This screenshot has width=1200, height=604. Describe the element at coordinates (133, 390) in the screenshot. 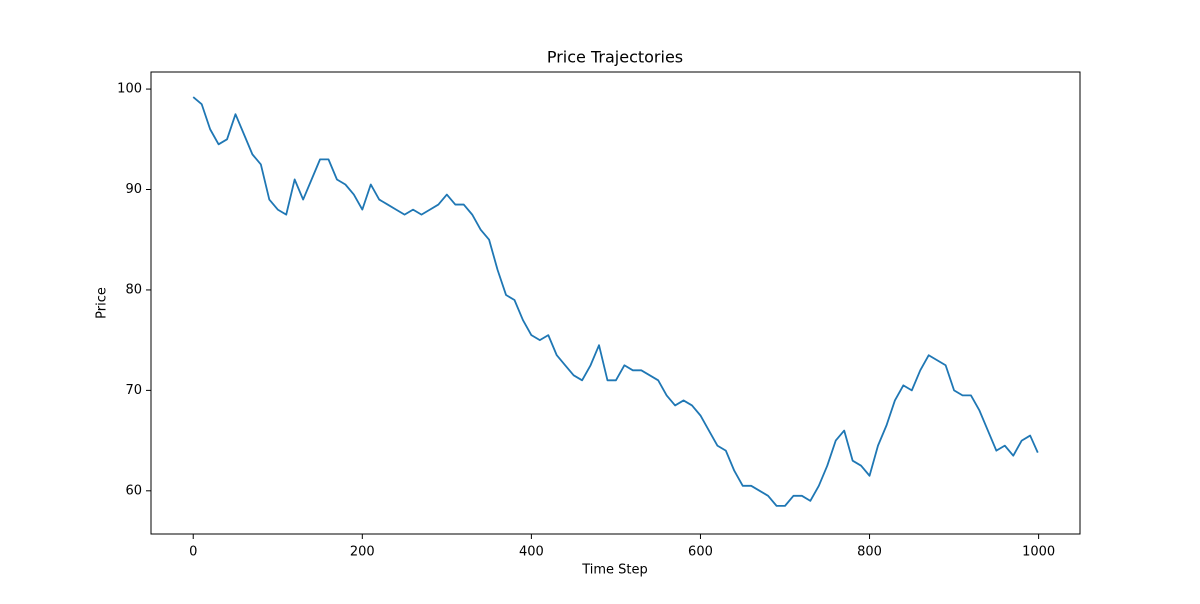

I see `y-tick-label: 70` at that location.